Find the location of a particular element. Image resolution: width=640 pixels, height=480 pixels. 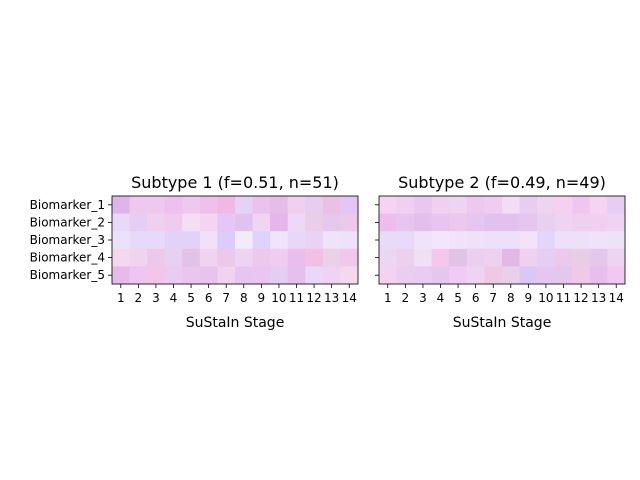

y-tick-label: Biomarker_1 is located at coordinates (67, 205).